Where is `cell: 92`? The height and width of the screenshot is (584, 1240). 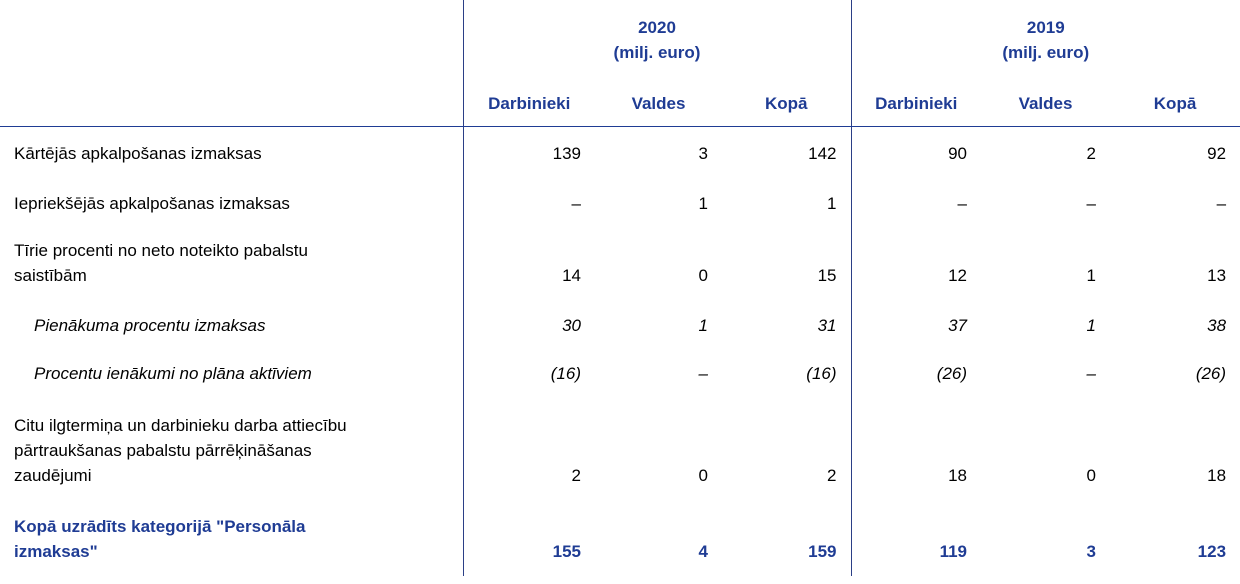 cell: 92 is located at coordinates (1217, 153).